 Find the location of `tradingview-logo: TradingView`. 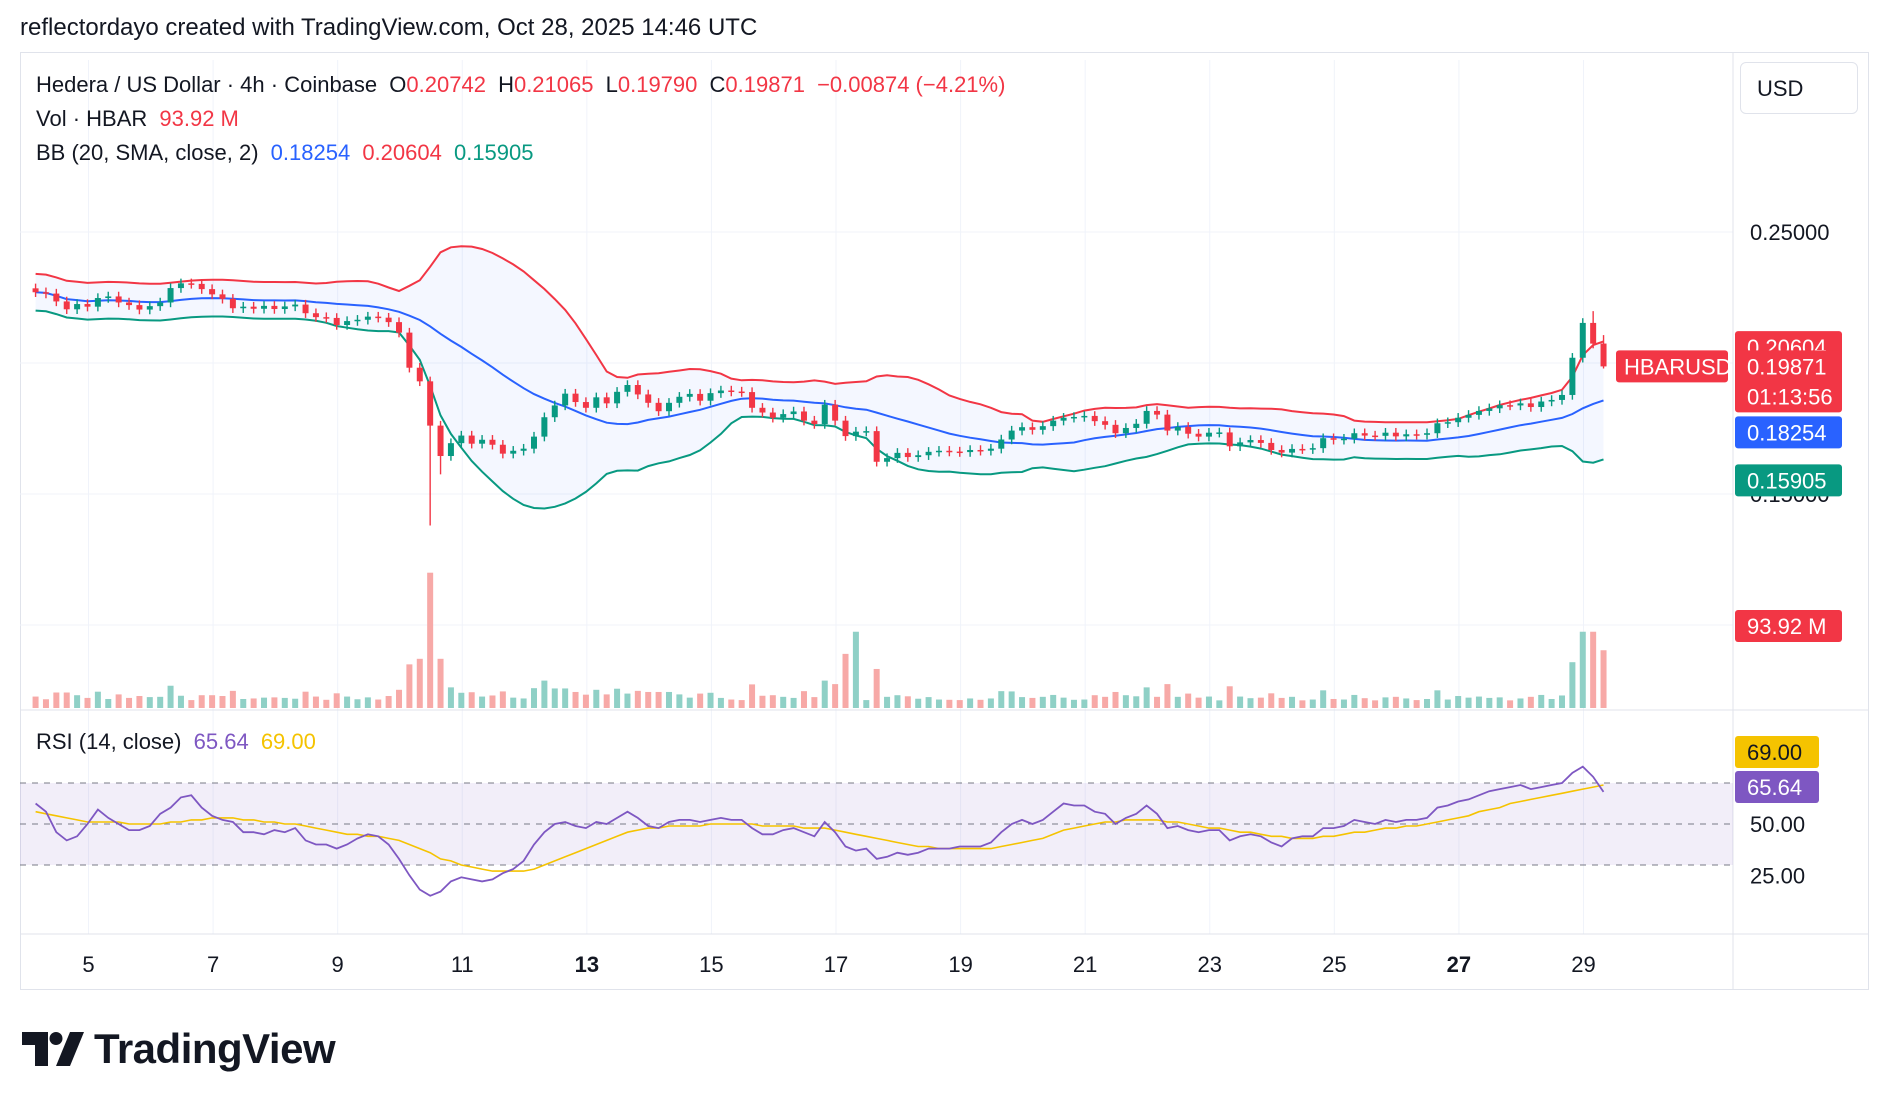

tradingview-logo: TradingView is located at coordinates (179, 1049).